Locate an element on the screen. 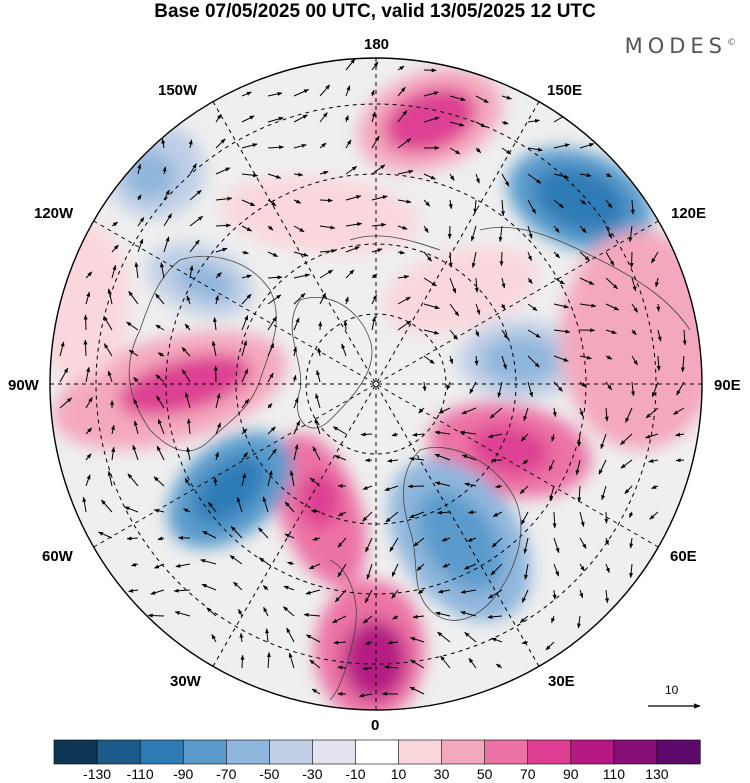  colorbar is located at coordinates (377, 752).